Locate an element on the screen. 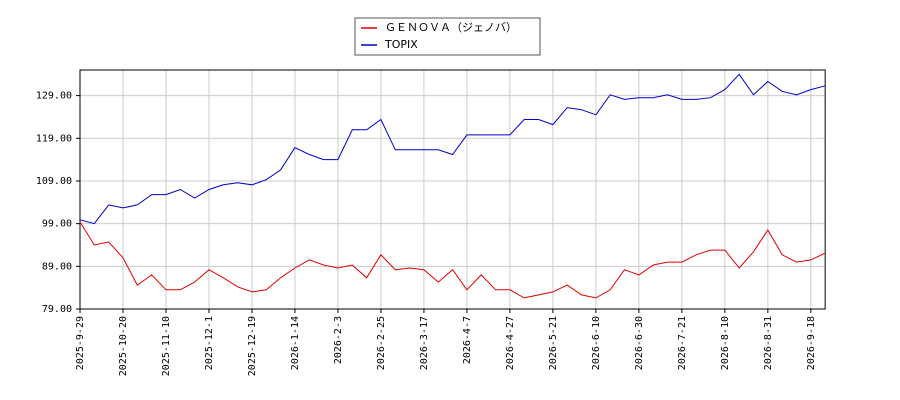  x-tick-label: 2025-9-29 is located at coordinates (80, 343).